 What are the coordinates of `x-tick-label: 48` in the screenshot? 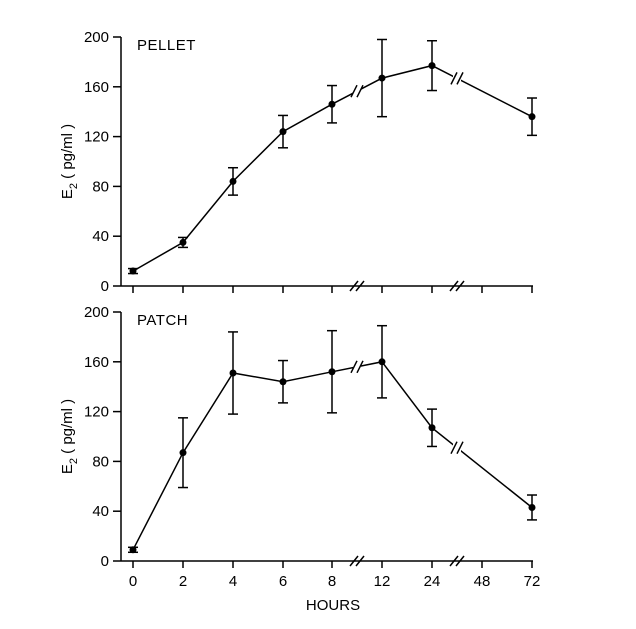 It's located at (482, 581).